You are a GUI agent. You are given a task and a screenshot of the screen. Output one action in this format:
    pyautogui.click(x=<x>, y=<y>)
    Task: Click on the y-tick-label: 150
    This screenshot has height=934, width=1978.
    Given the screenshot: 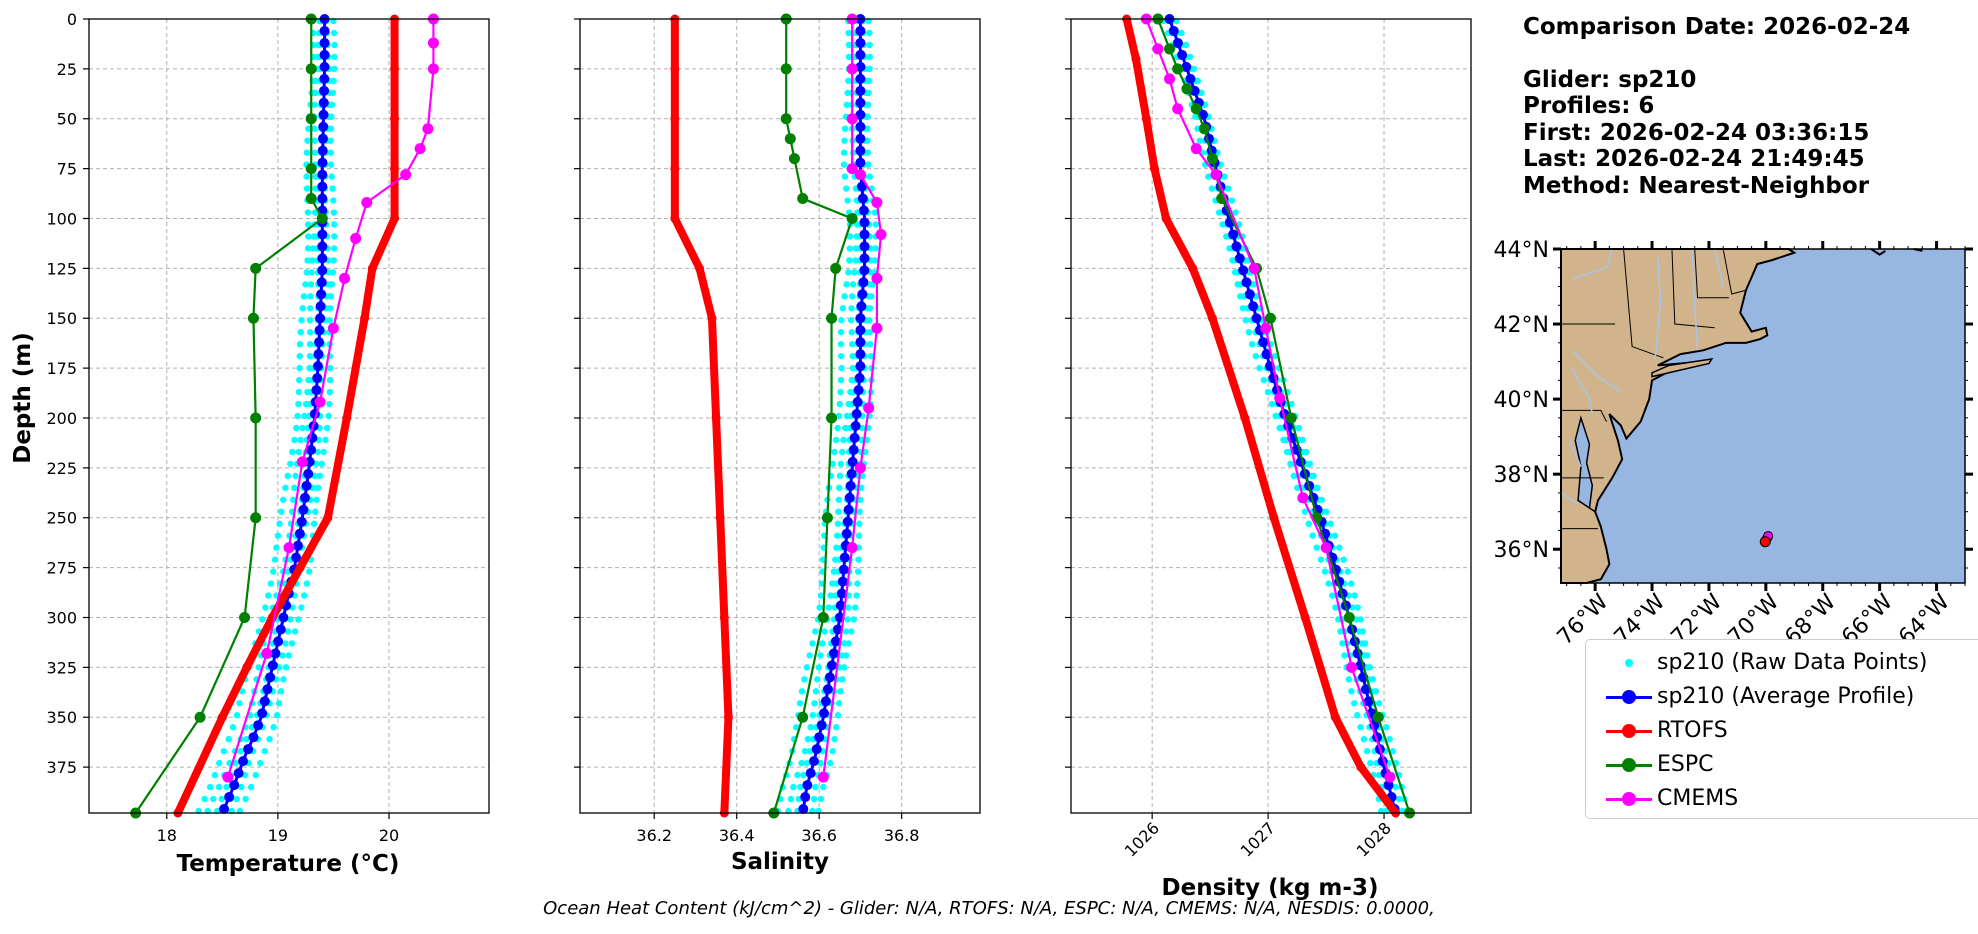 What is the action you would take?
    pyautogui.click(x=61, y=318)
    